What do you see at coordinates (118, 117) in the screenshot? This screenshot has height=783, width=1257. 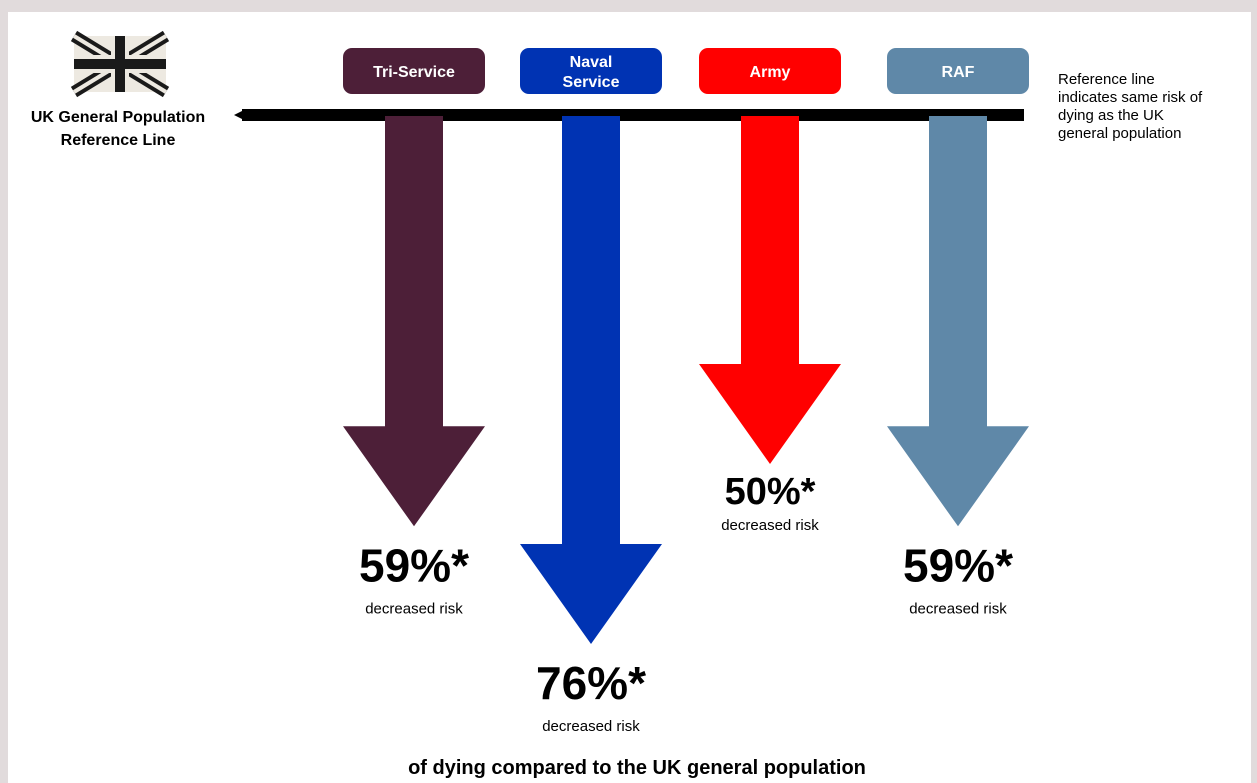 I see `reference-line-label-line1: UK General Population` at bounding box center [118, 117].